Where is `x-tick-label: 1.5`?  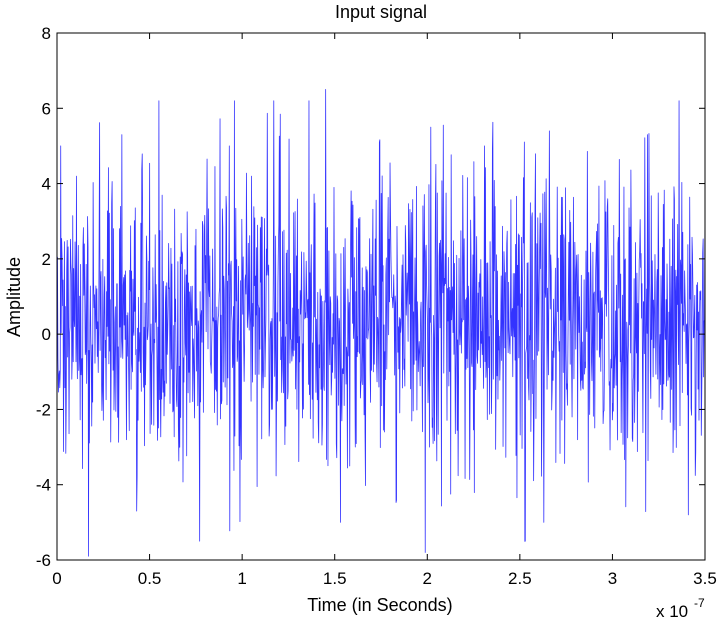 x-tick-label: 1.5 is located at coordinates (335, 578).